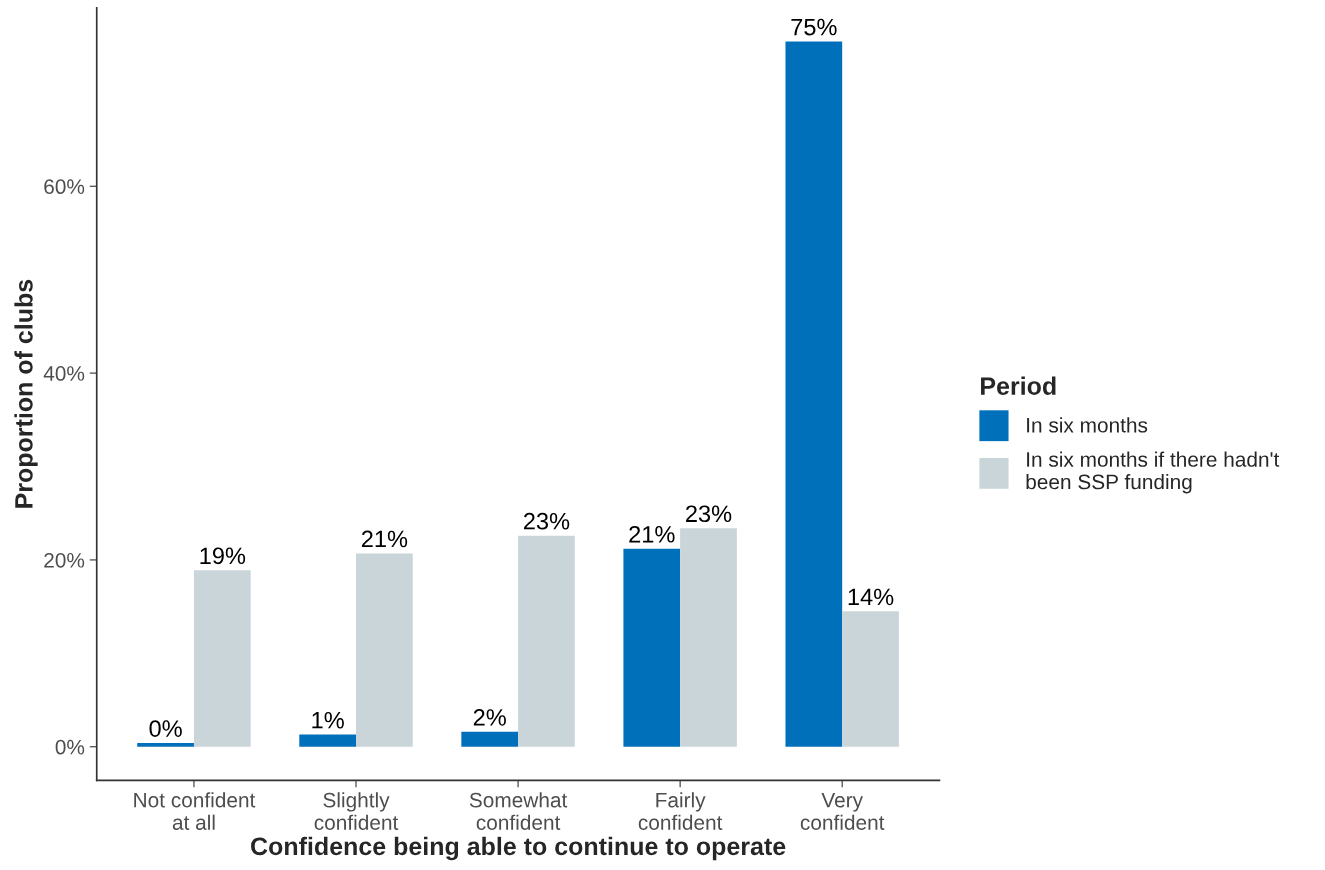 This screenshot has height=870, width=1325. I want to click on legend-title: Period, so click(1018, 385).